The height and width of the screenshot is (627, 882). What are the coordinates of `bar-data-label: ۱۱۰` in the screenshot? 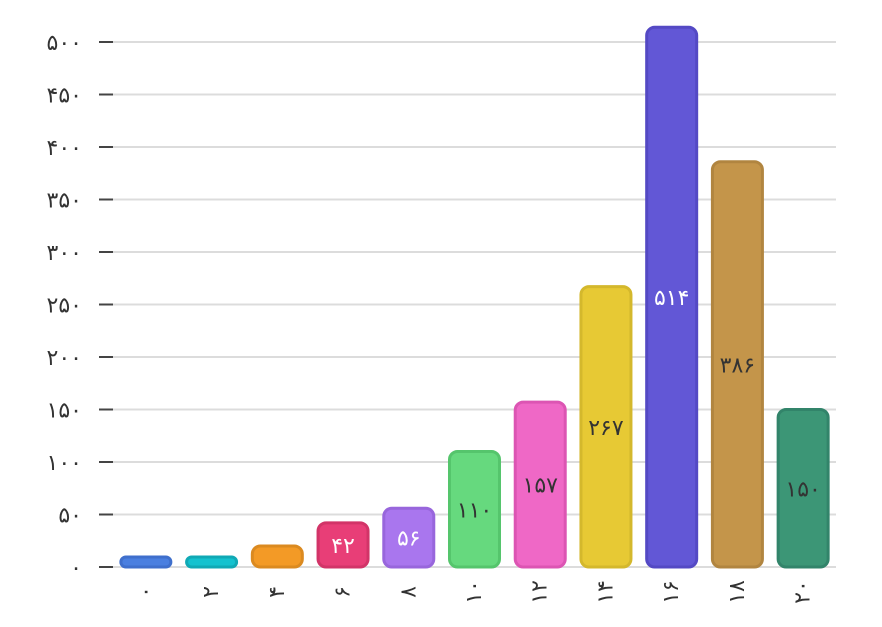 It's located at (474, 510).